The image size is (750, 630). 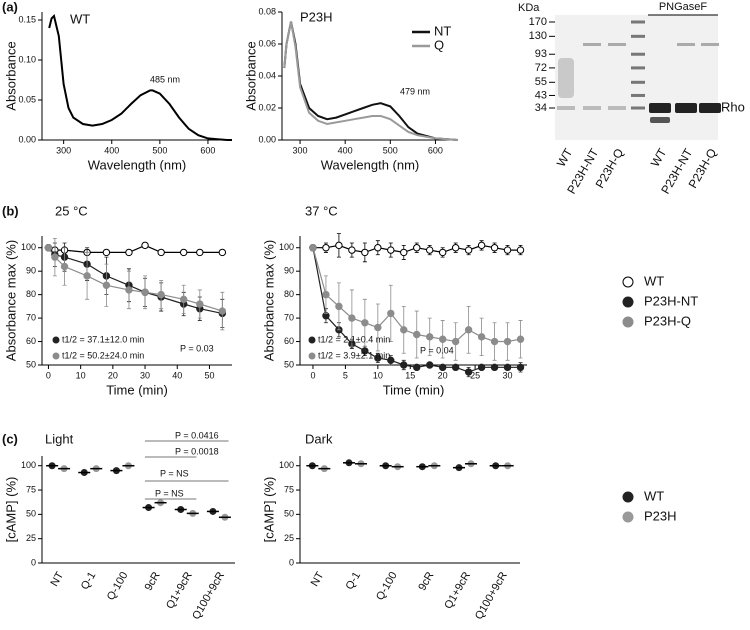 I want to click on x-tick-label: 500, so click(x=159, y=150).